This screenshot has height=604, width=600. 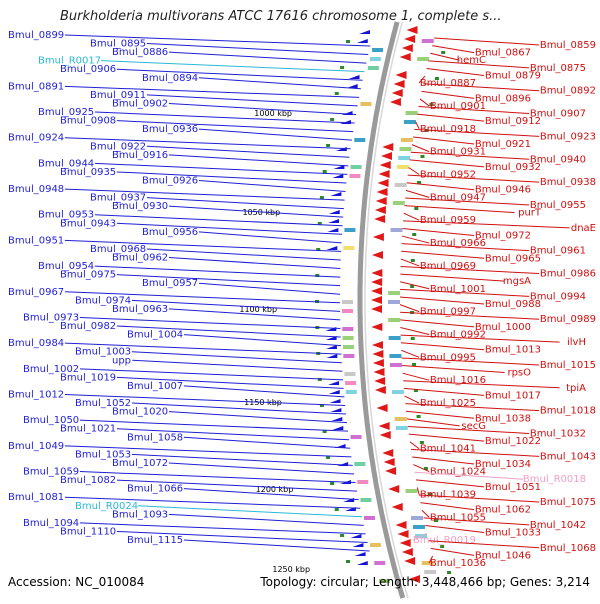 I want to click on gene-label-right: mgsA, so click(x=517, y=281).